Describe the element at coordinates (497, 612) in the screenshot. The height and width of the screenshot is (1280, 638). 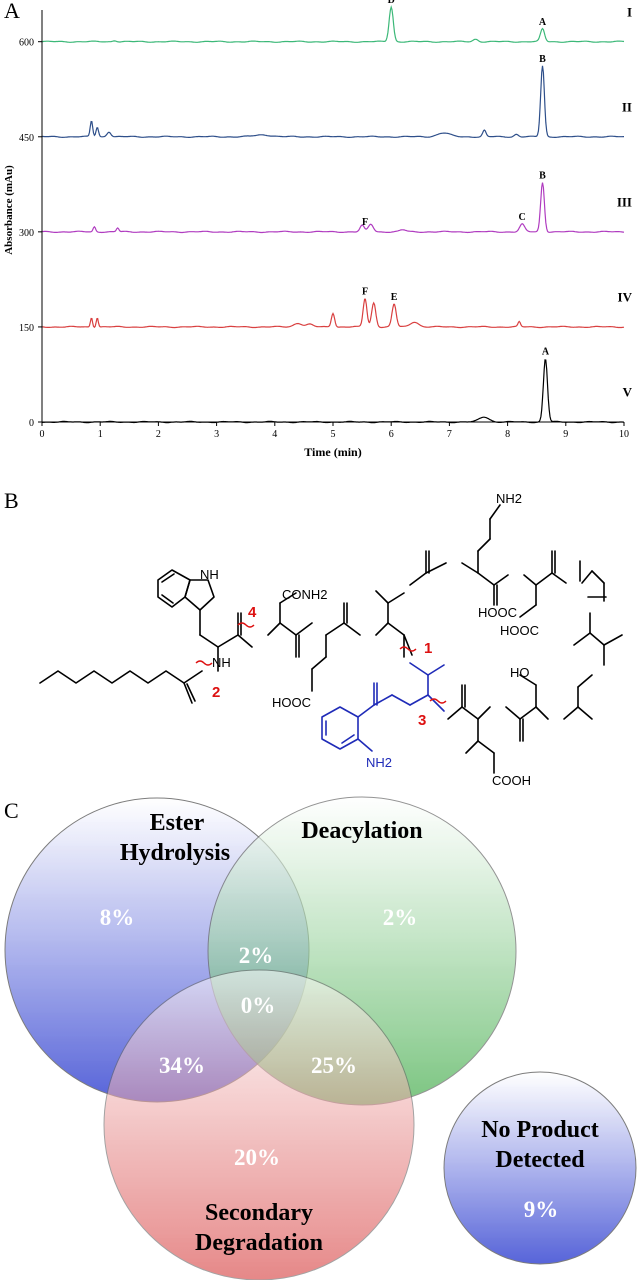
I see `hooc-label-2: HOOC` at that location.